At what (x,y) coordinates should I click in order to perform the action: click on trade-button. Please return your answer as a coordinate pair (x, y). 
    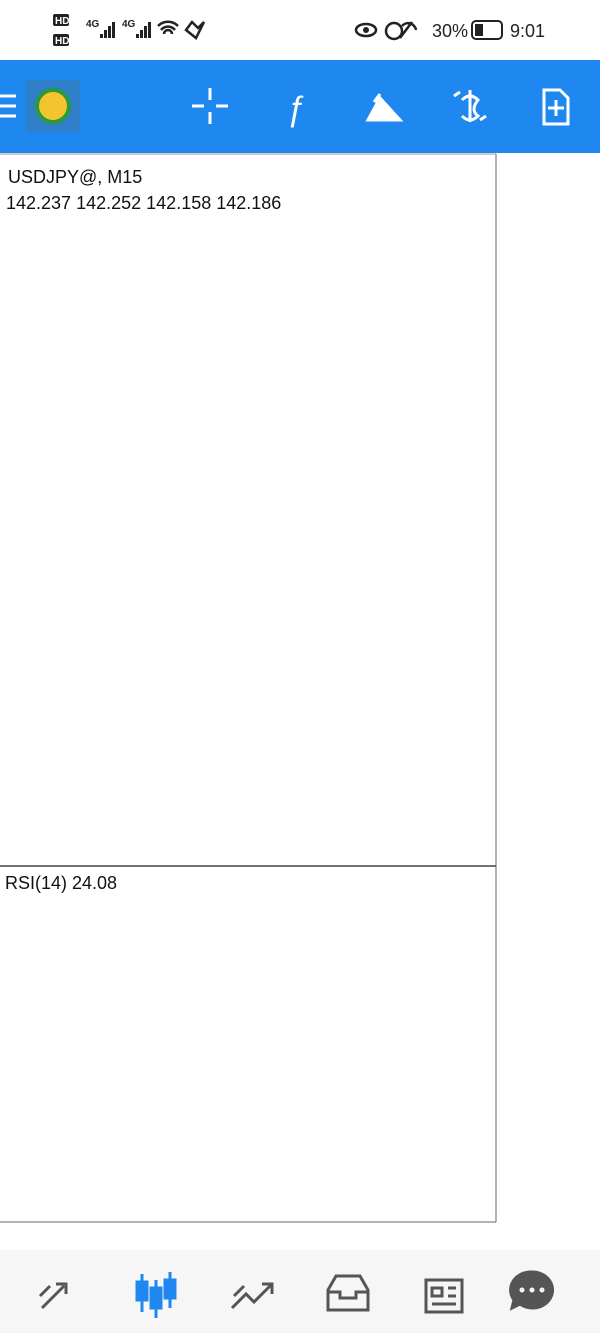
    Looking at the image, I should click on (470, 106).